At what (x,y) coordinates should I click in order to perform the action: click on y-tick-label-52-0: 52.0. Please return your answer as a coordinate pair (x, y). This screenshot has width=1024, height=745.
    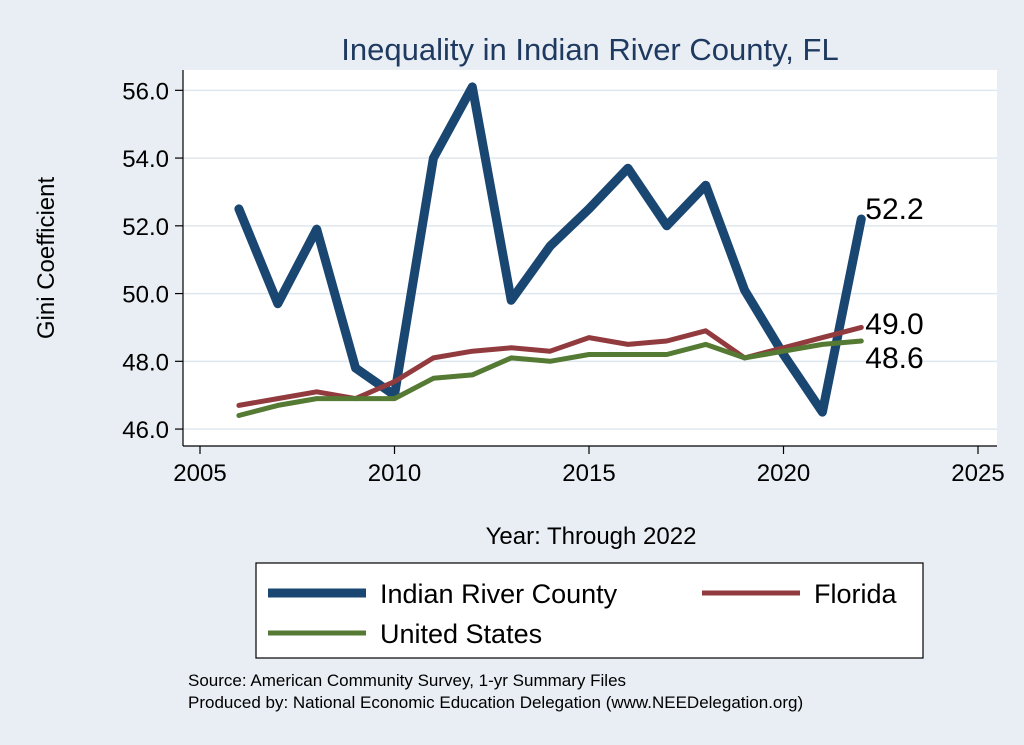
    Looking at the image, I should click on (145, 227).